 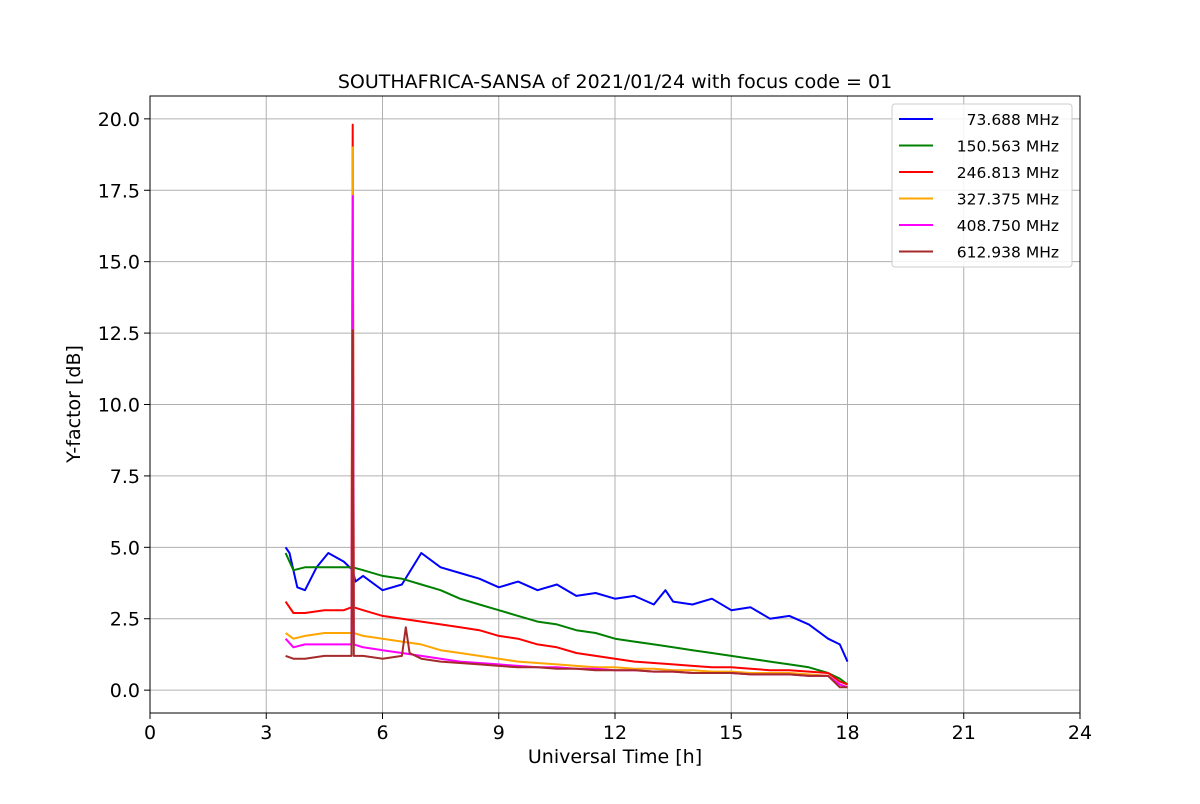 What do you see at coordinates (74, 404) in the screenshot?
I see `y-axis-label: Y-factor [dB]` at bounding box center [74, 404].